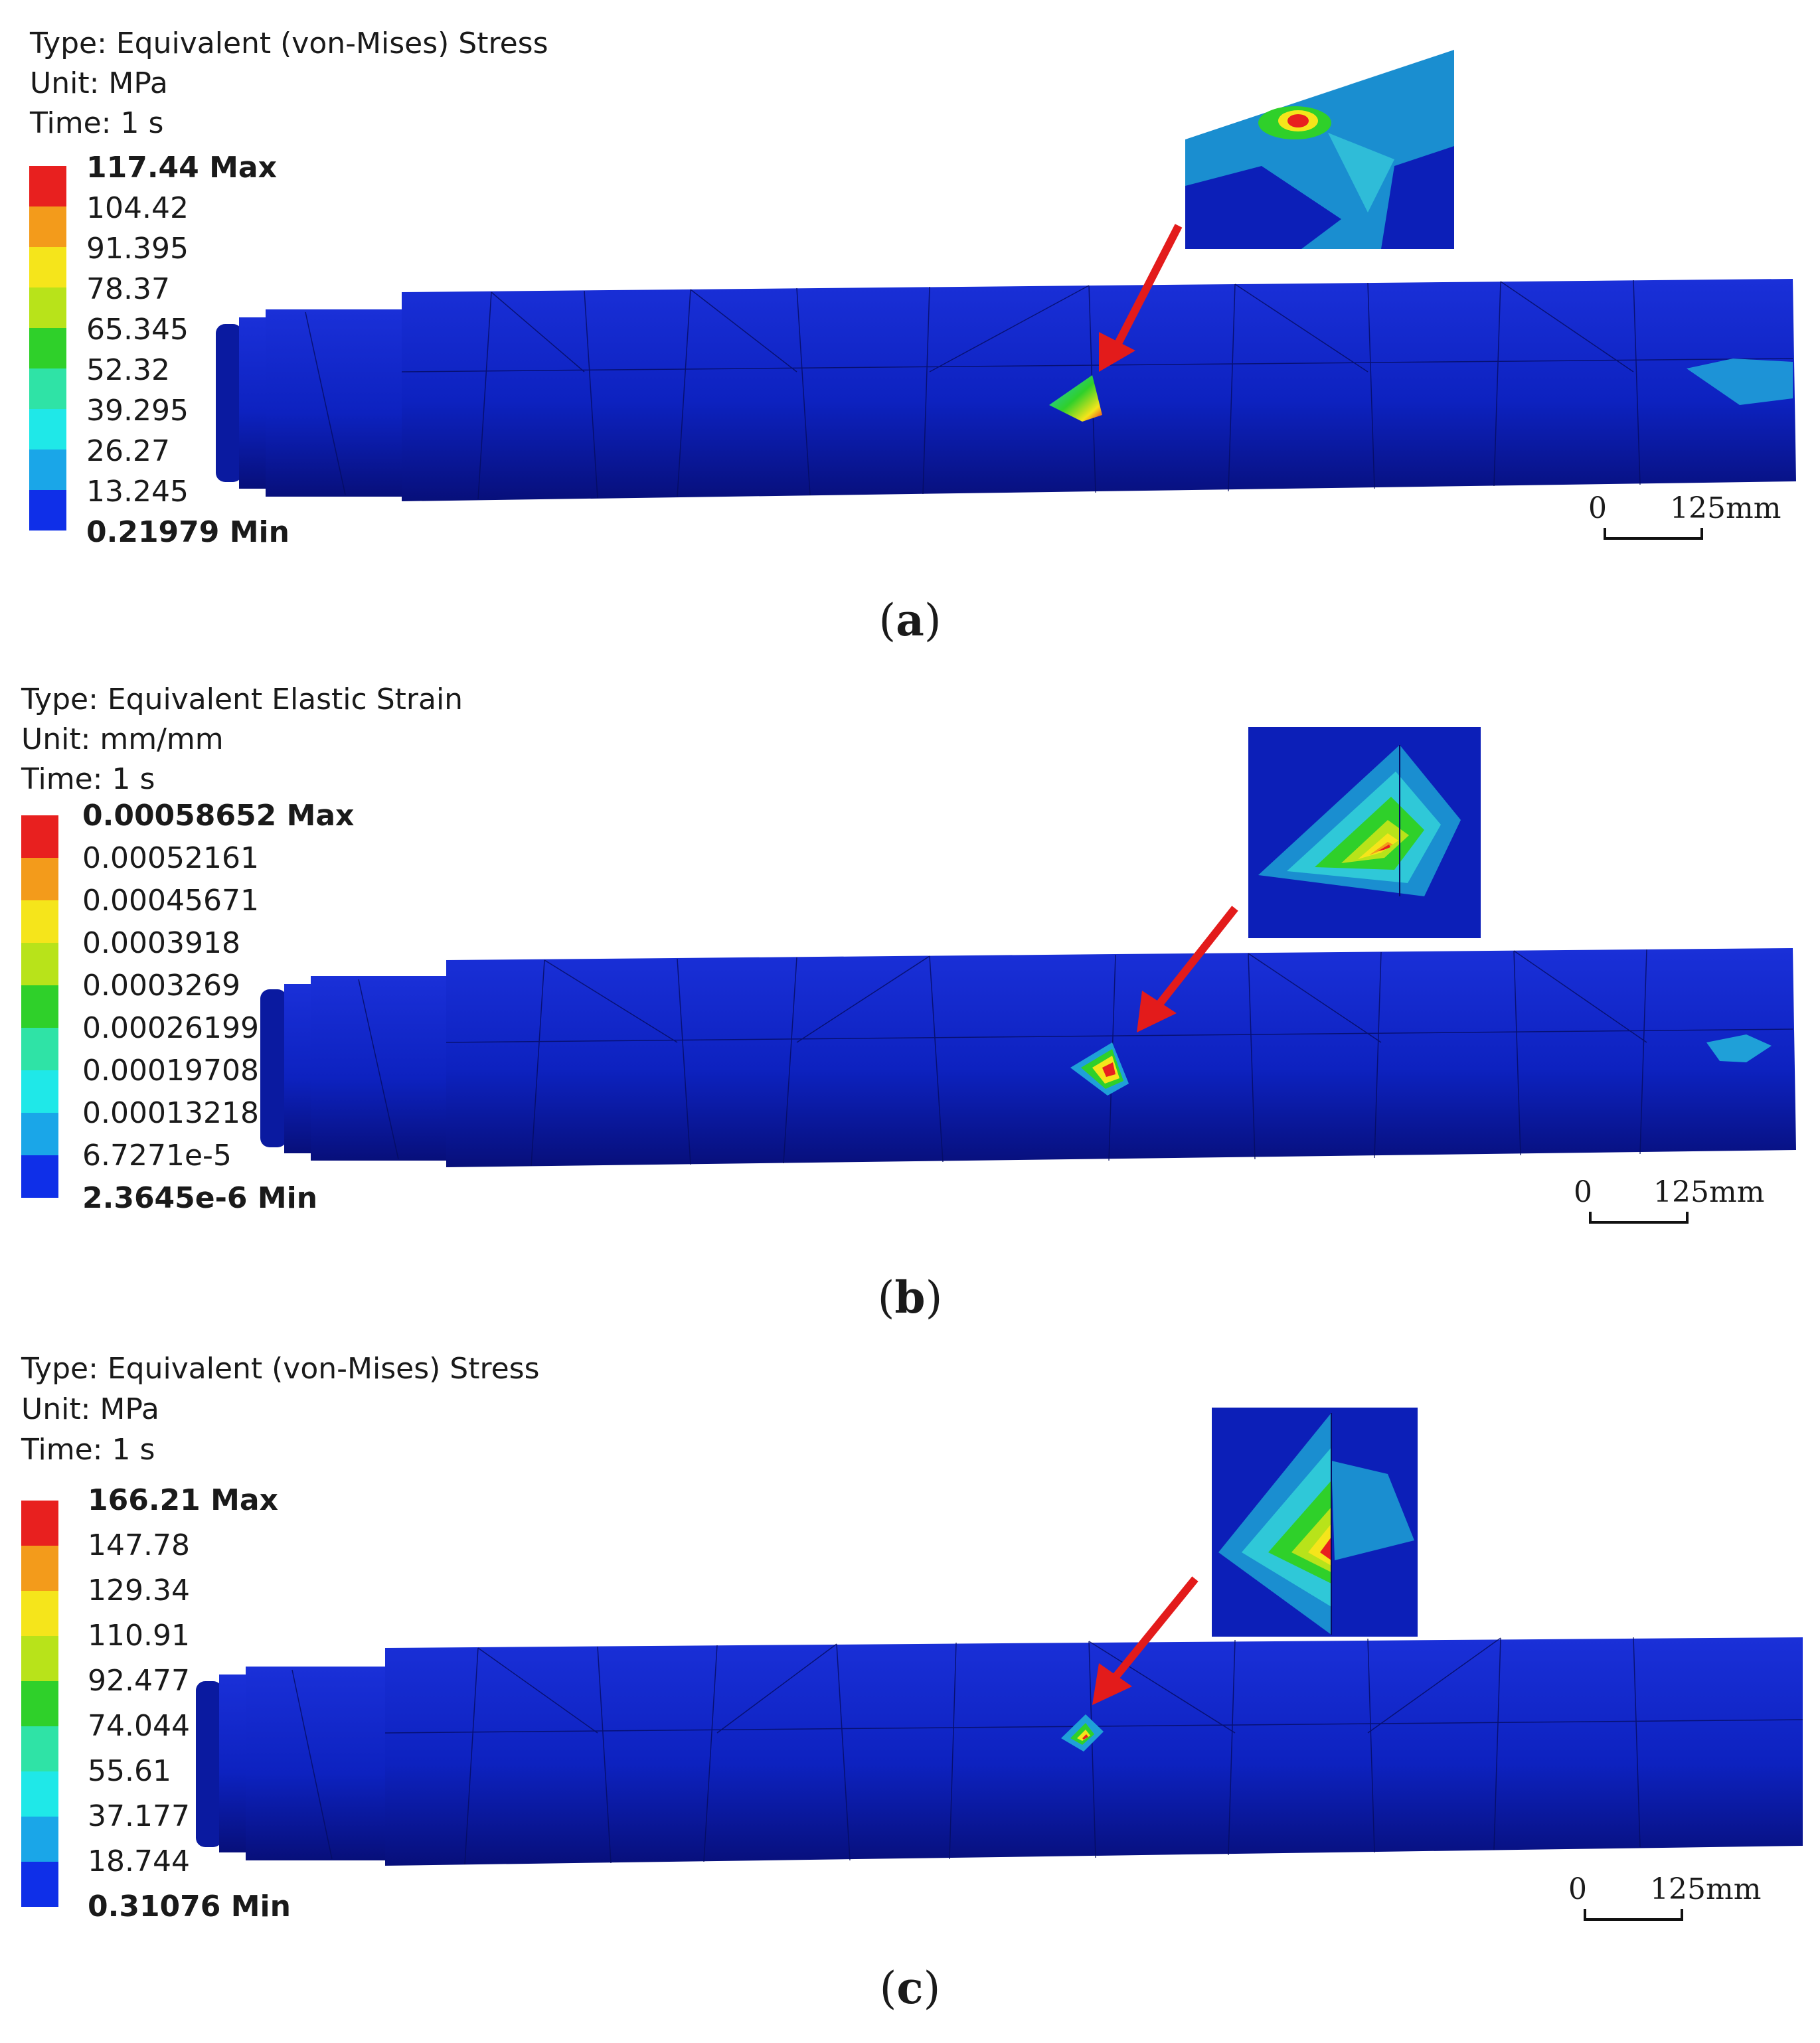 The image size is (1820, 2043). What do you see at coordinates (139, 1591) in the screenshot?
I see `legend-label: 129.34` at bounding box center [139, 1591].